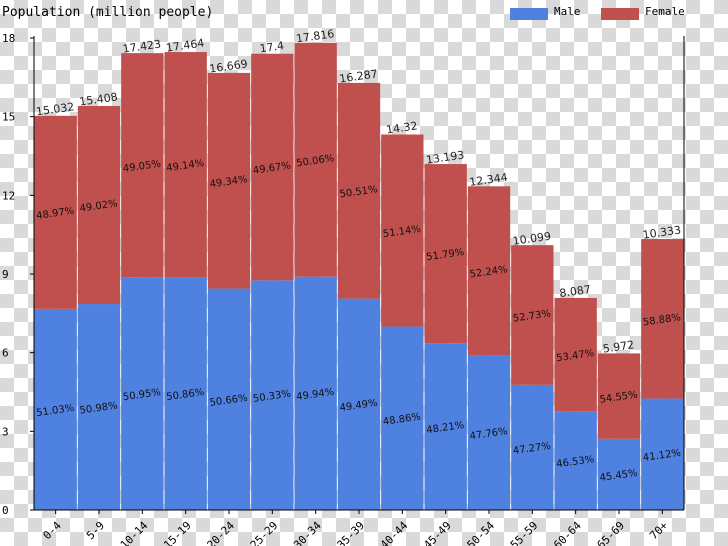 Image resolution: width=728 pixels, height=546 pixels. Describe the element at coordinates (575, 291) in the screenshot. I see `total-label: 8.087` at that location.